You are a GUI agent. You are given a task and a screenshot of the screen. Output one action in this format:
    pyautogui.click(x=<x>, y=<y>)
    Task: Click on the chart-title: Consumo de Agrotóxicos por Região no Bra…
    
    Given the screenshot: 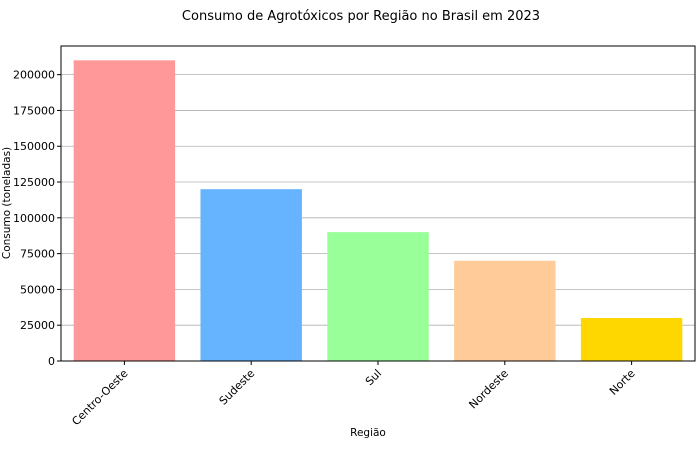 What is the action you would take?
    pyautogui.click(x=361, y=16)
    